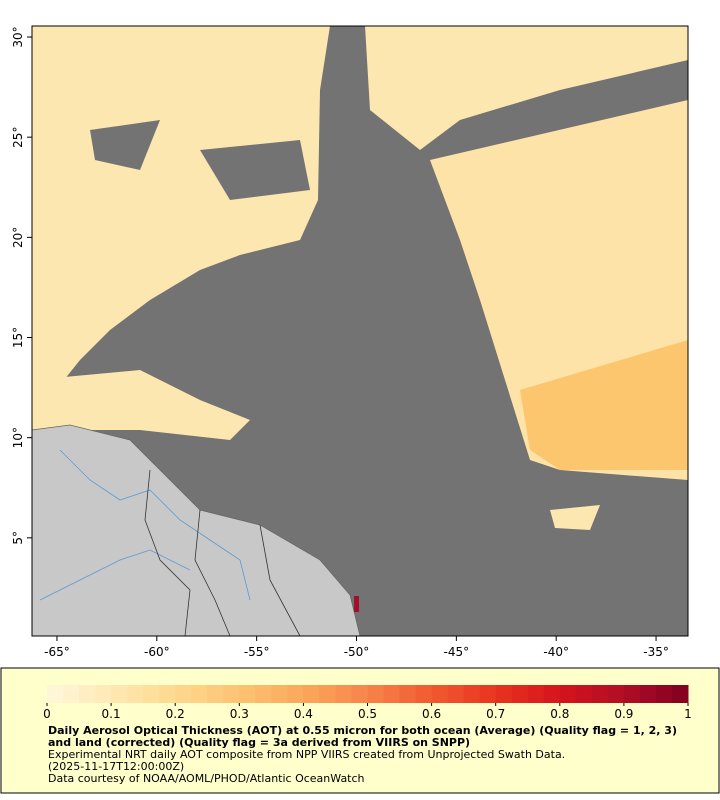 The image size is (720, 800). What do you see at coordinates (18, 437) in the screenshot?
I see `y-tick-label: 10°` at bounding box center [18, 437].